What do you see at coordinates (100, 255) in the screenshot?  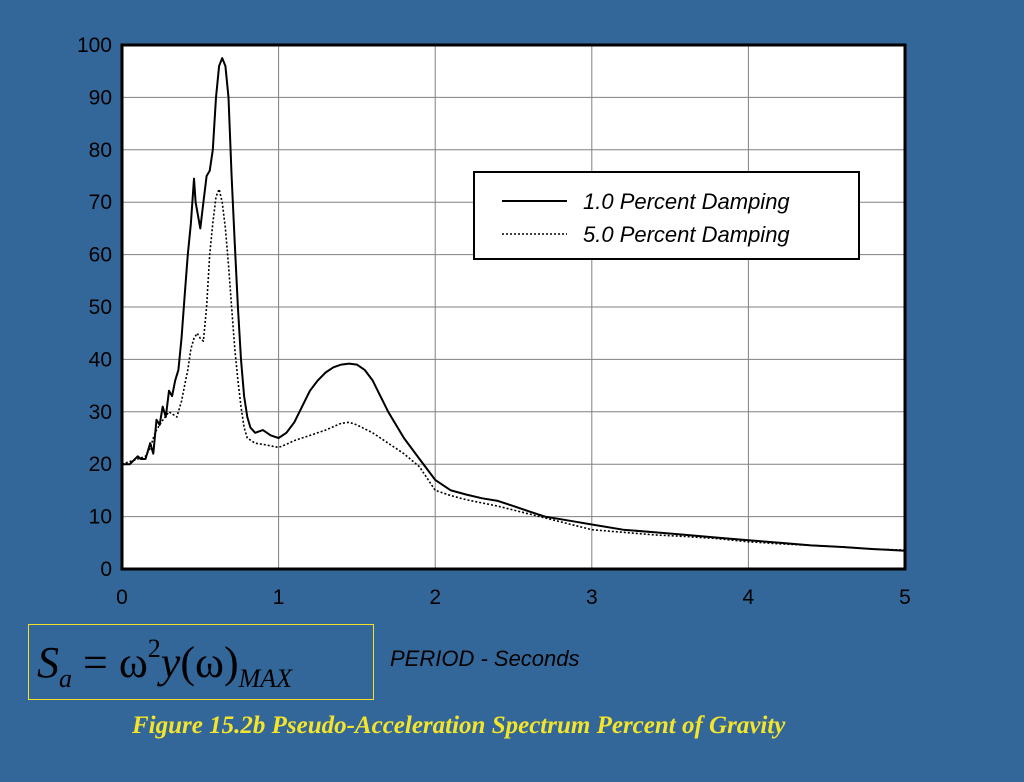 I see `y-tick-label: 60` at bounding box center [100, 255].